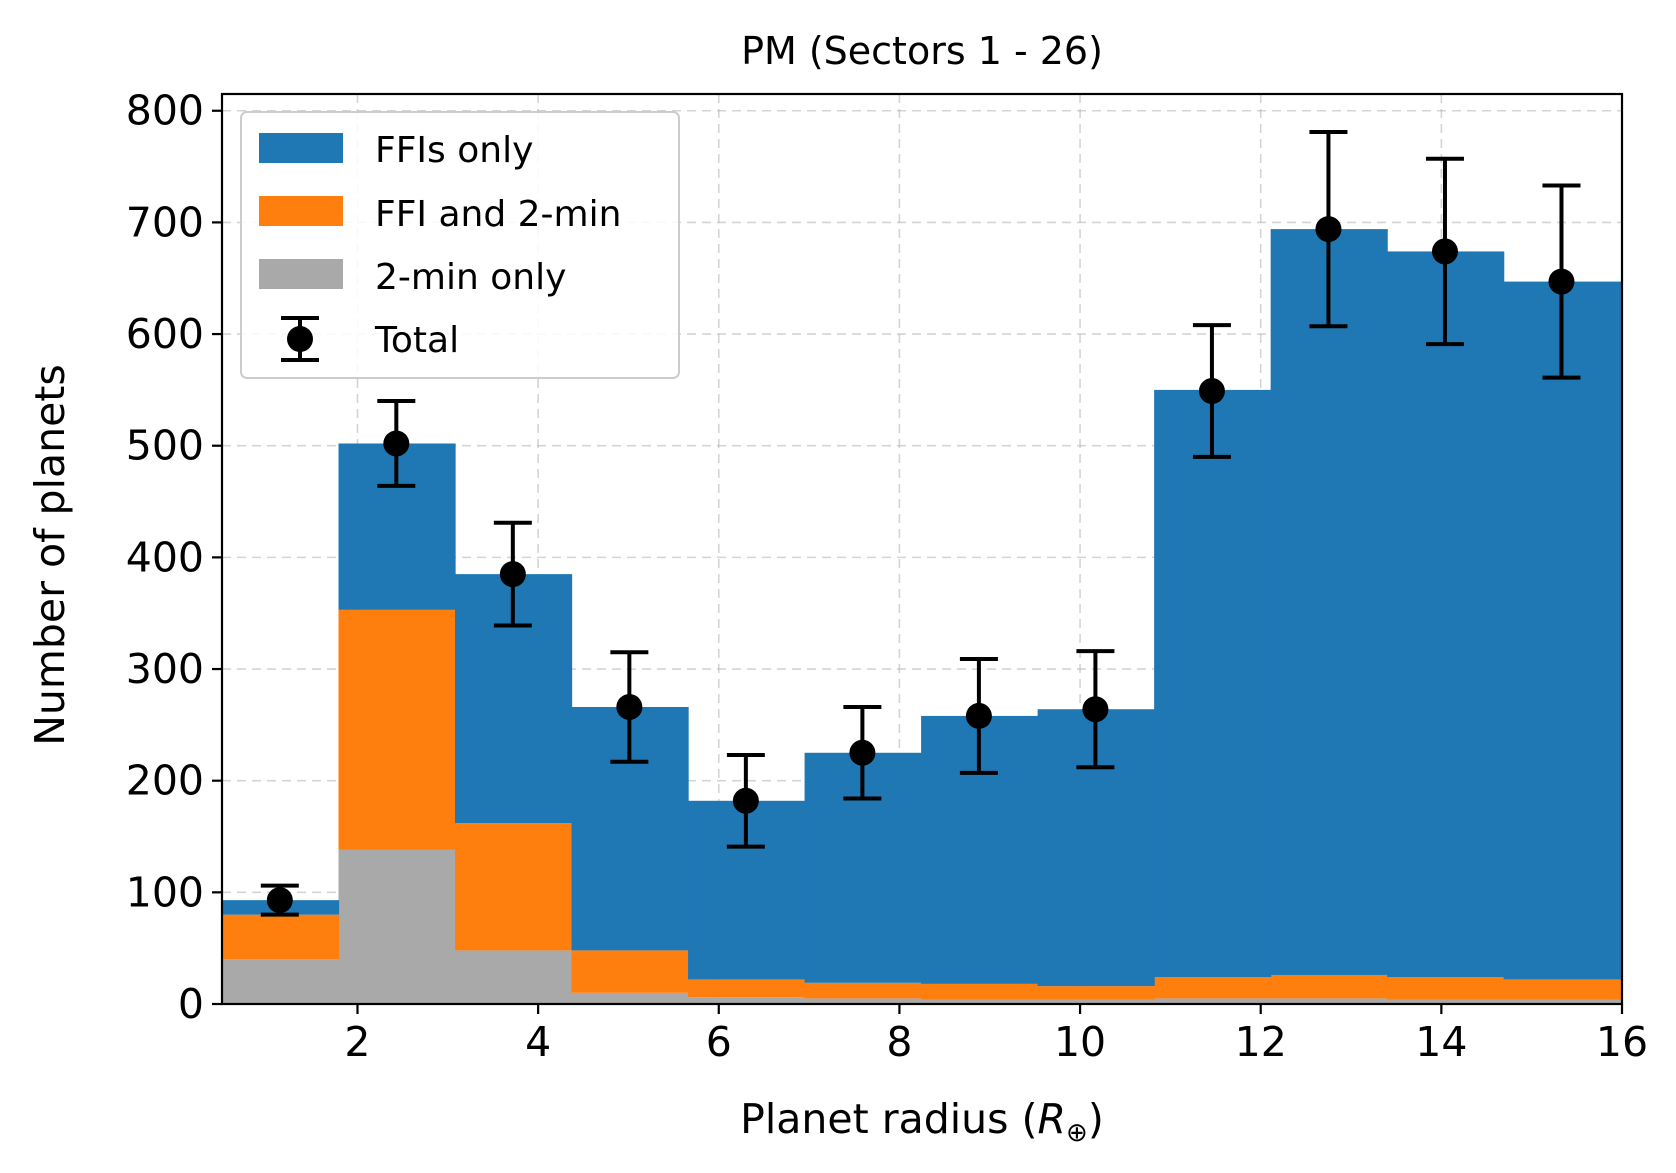 This screenshot has width=1676, height=1173. Describe the element at coordinates (165, 557) in the screenshot. I see `y-tick-label-400: 400` at that location.